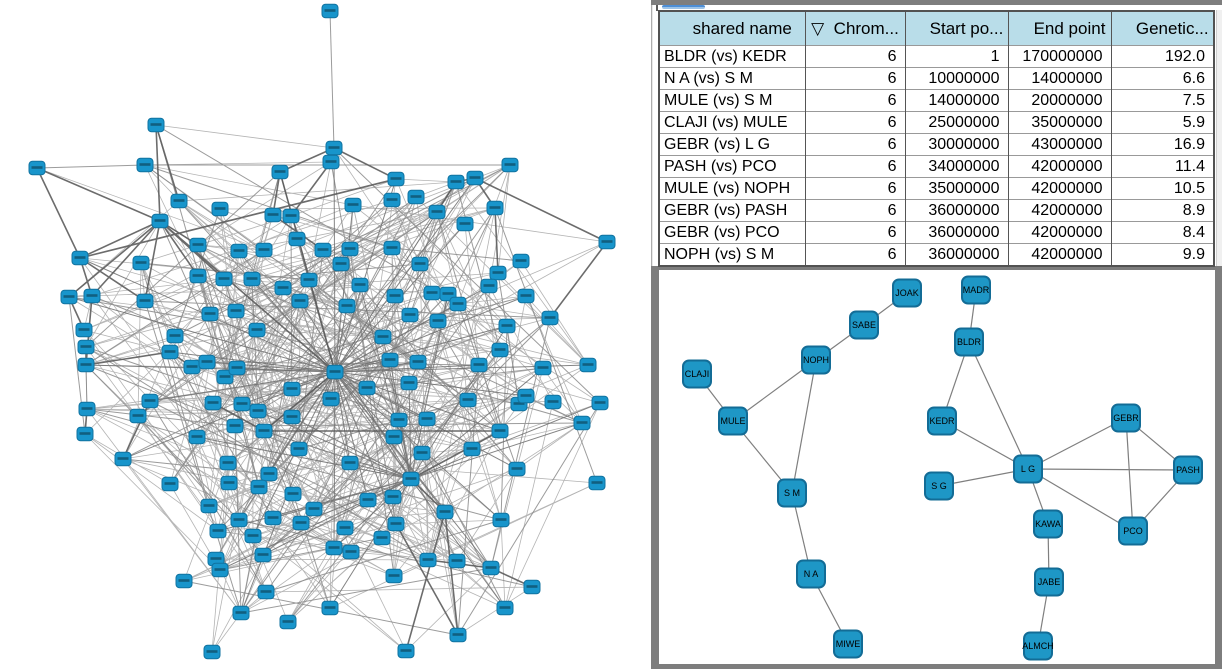 The width and height of the screenshot is (1222, 669). I want to click on svg-text: BLDR, so click(969, 342).